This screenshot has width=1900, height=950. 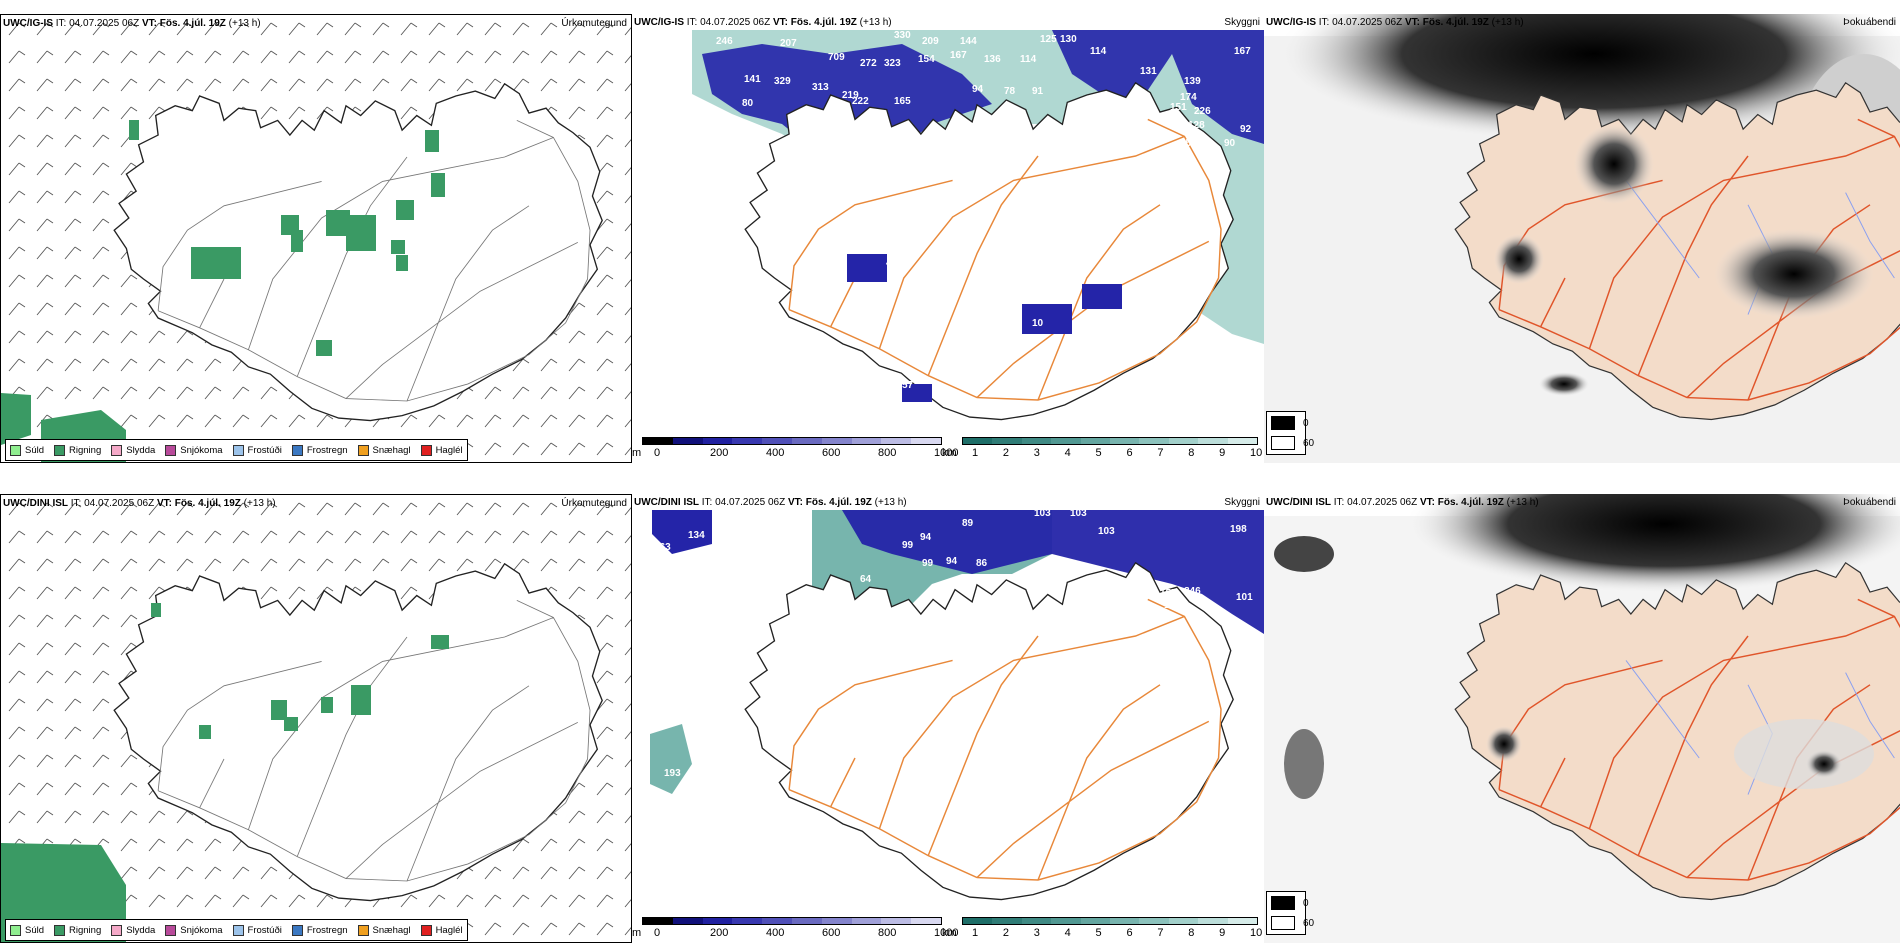 What do you see at coordinates (975, 453) in the screenshot?
I see `colorbar-tick-label: 1` at bounding box center [975, 453].